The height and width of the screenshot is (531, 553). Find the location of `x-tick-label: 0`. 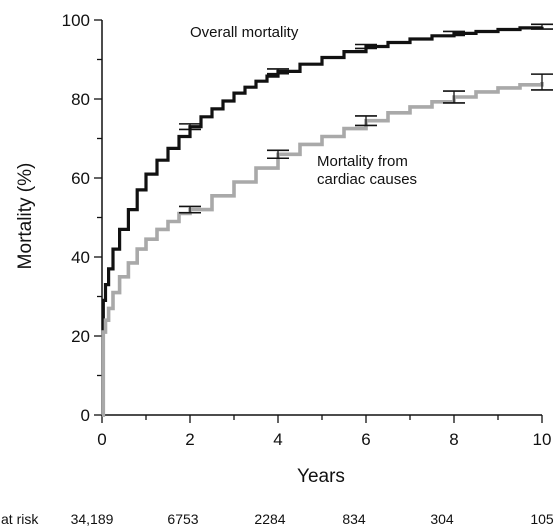

x-tick-label: 0 is located at coordinates (101, 439).